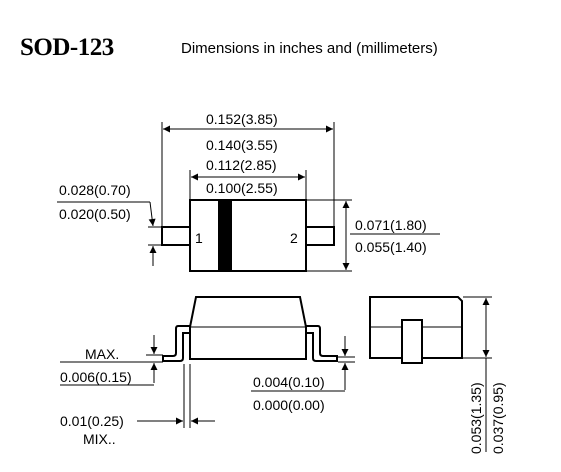  Describe the element at coordinates (248, 328) in the screenshot. I see `package-body-side` at that location.